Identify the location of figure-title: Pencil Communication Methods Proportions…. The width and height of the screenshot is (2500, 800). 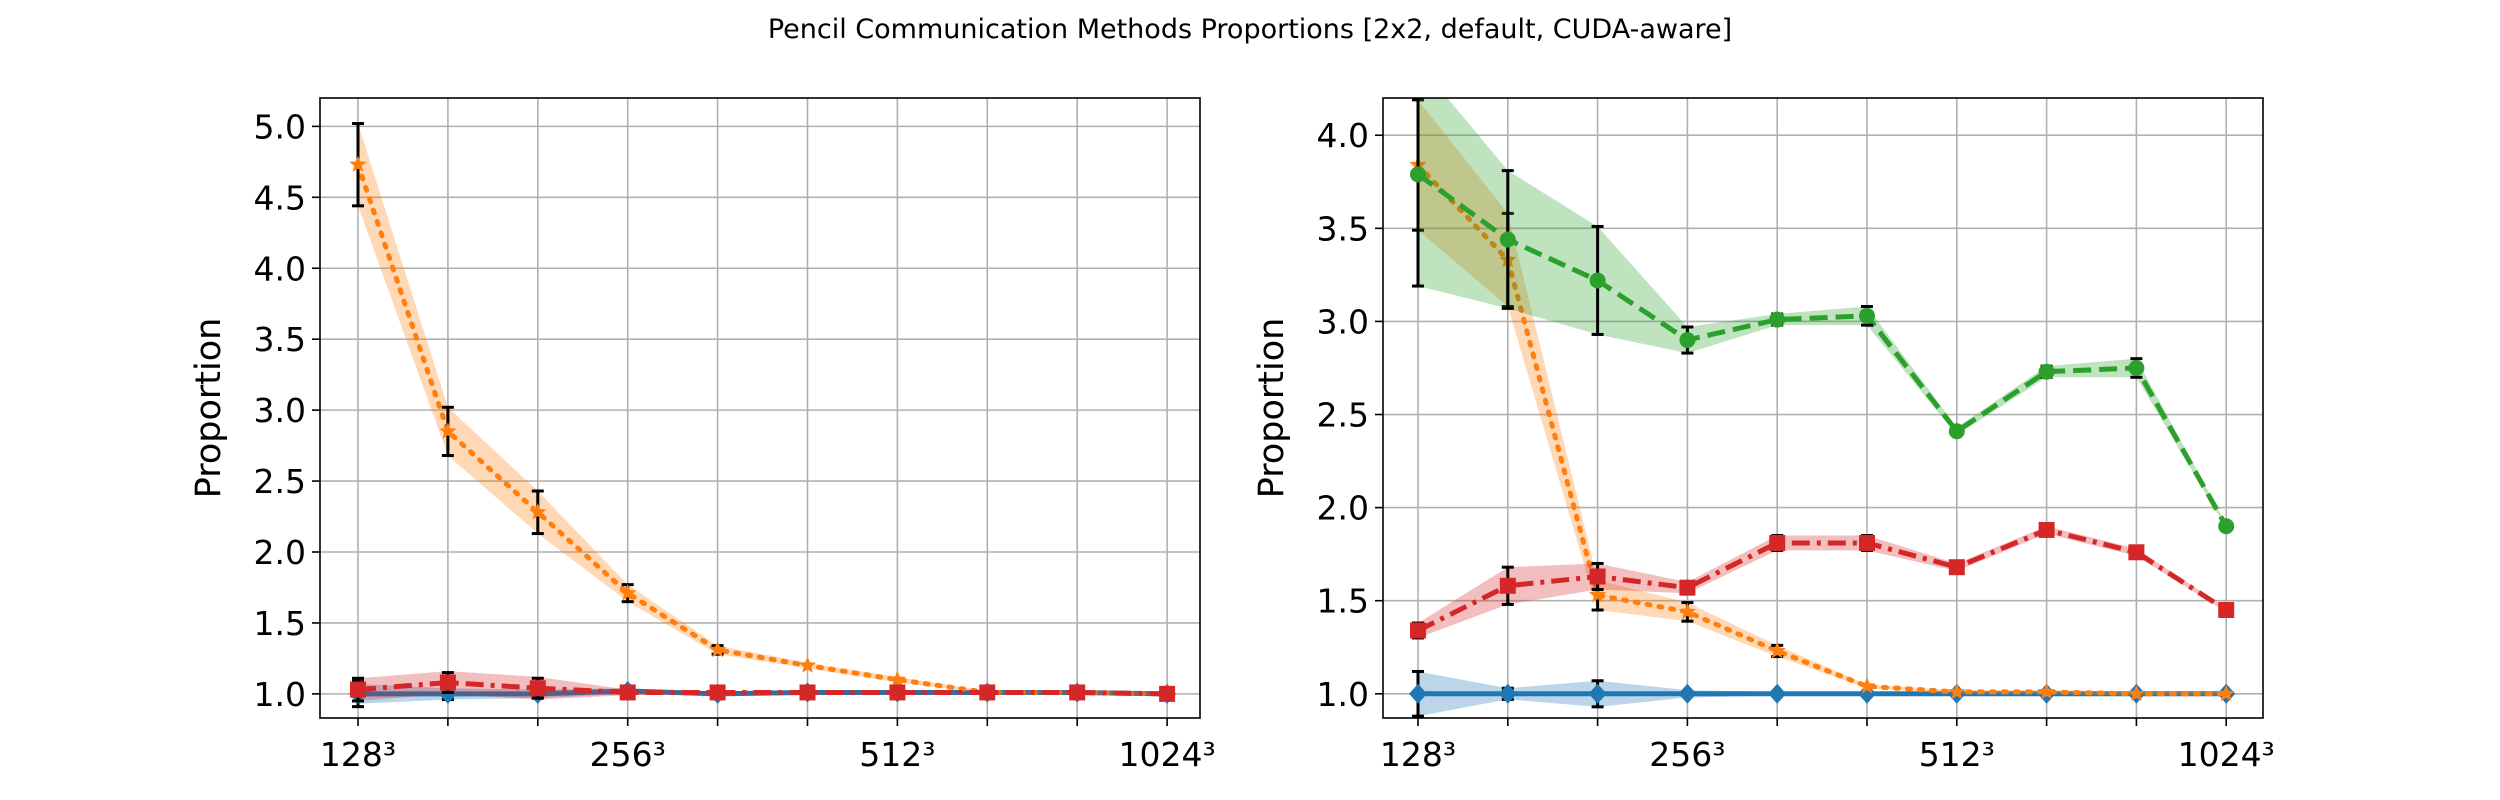
(1250, 29).